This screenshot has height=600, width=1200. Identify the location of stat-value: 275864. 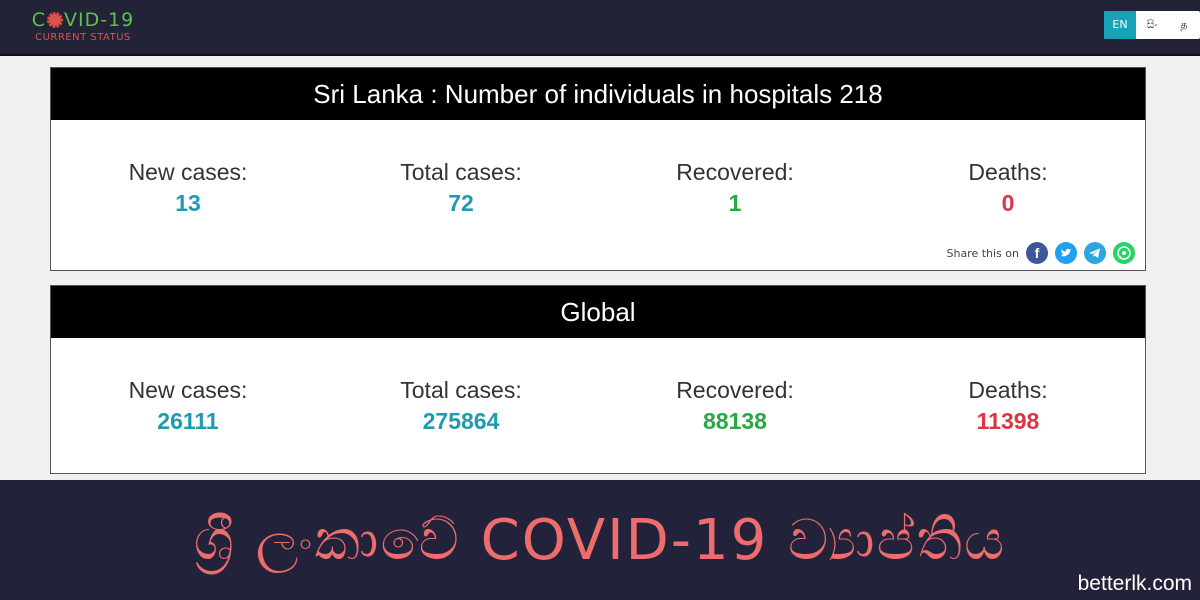
(461, 421).